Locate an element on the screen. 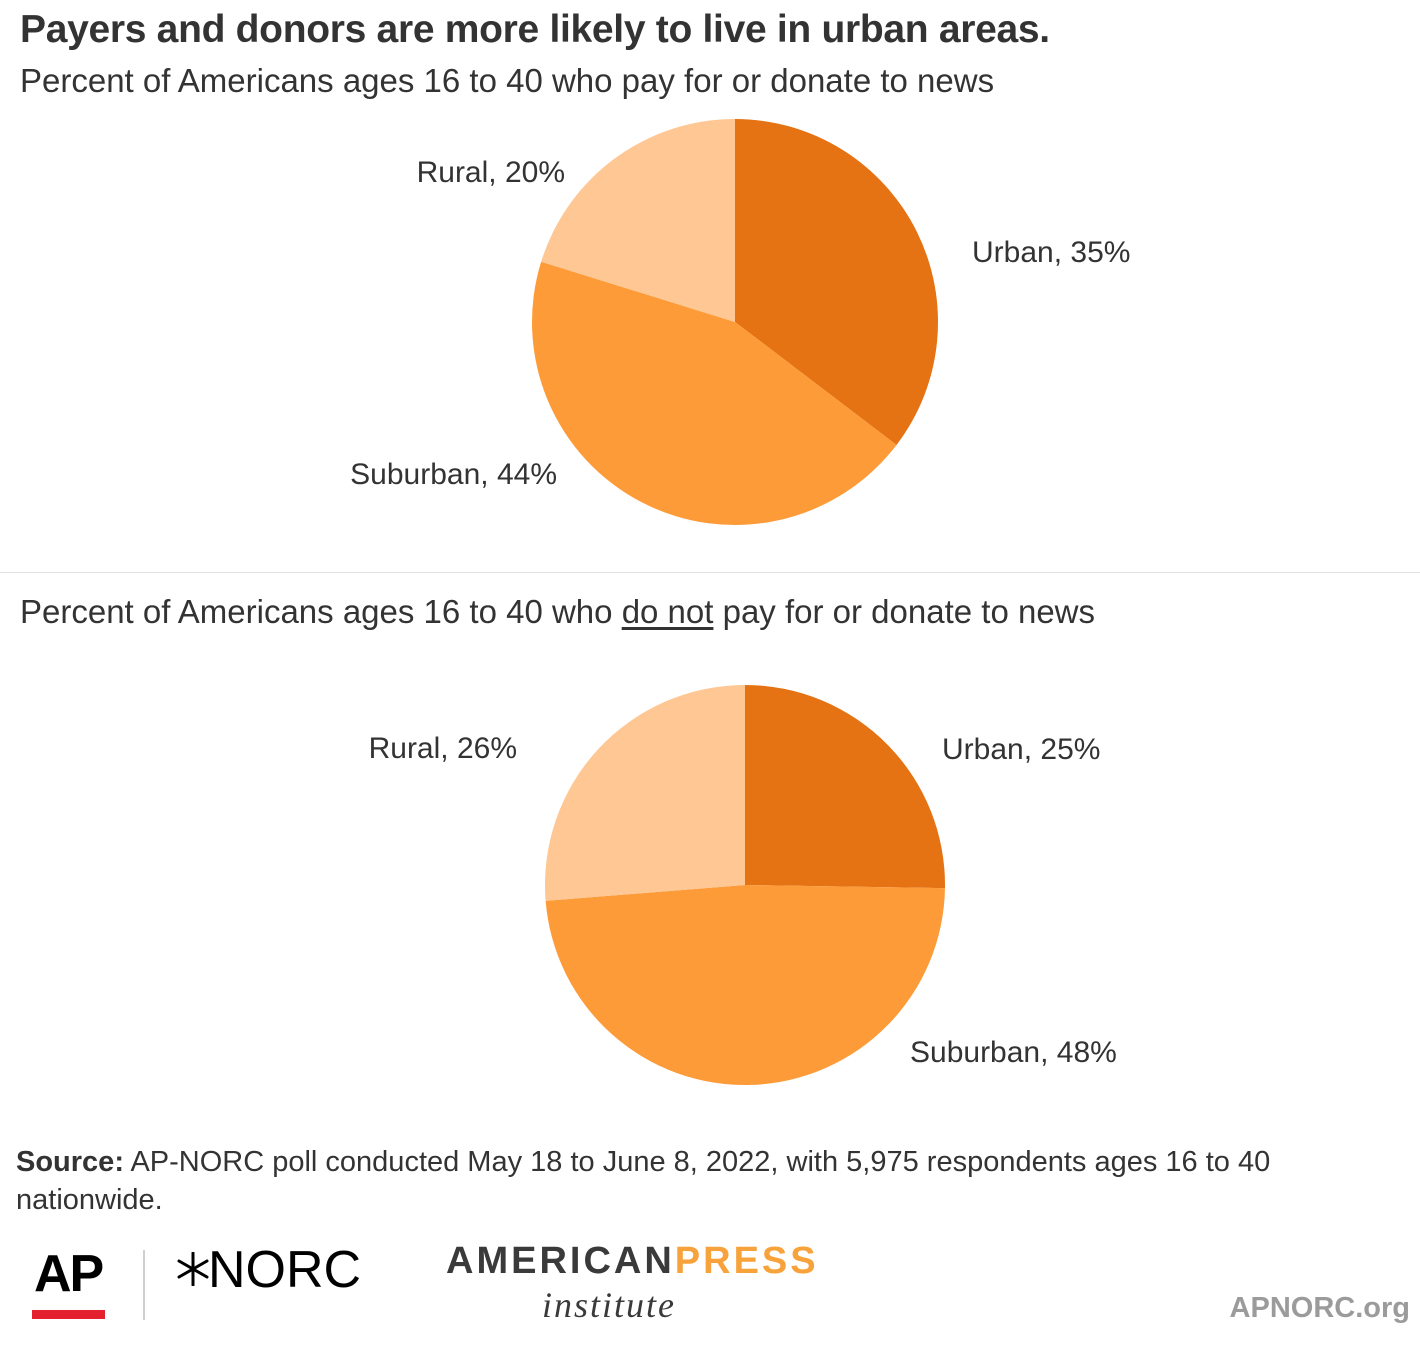  institute-logo-text: institute is located at coordinates (609, 1305).